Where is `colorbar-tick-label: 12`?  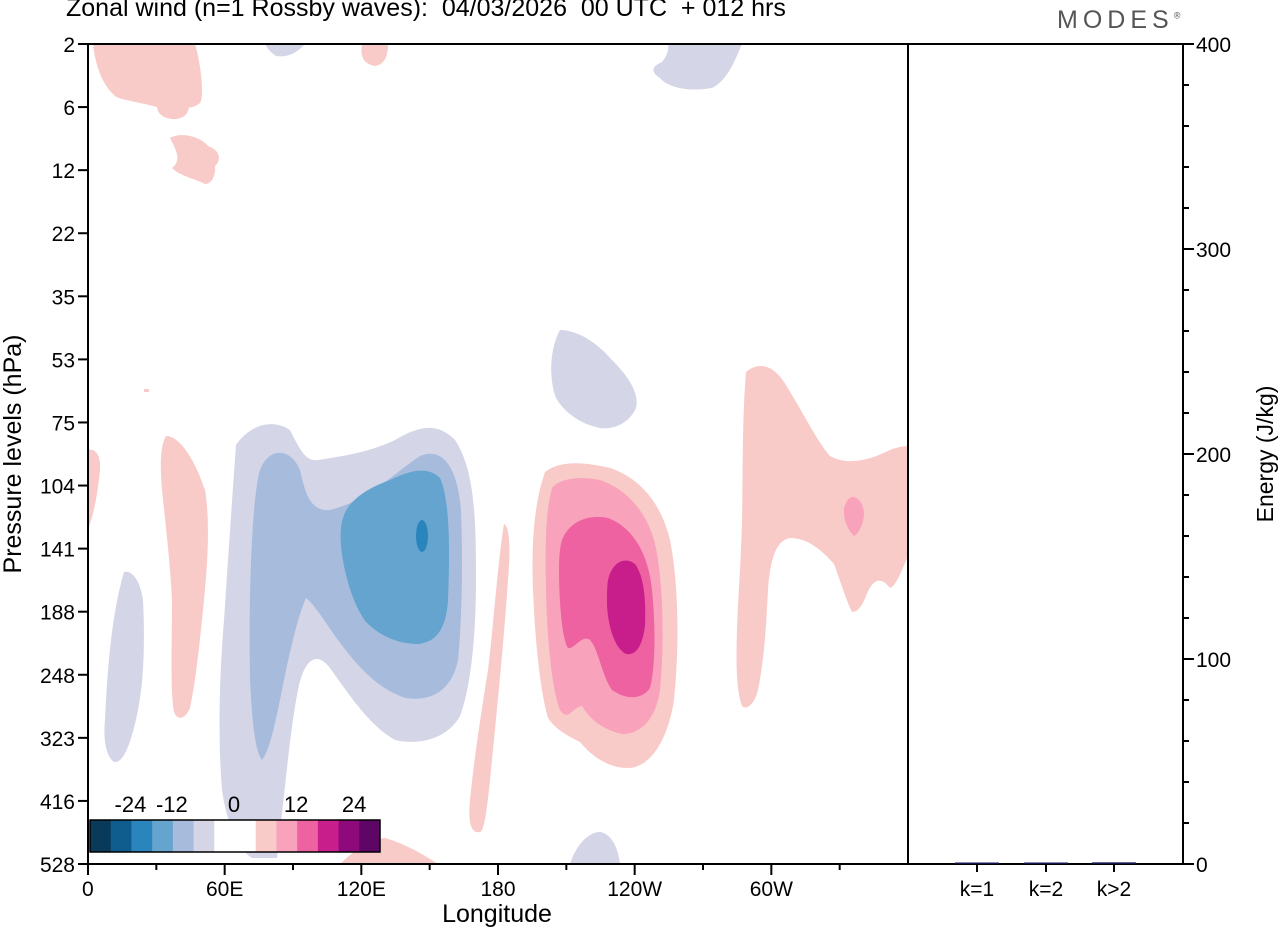
colorbar-tick-label: 12 is located at coordinates (296, 804).